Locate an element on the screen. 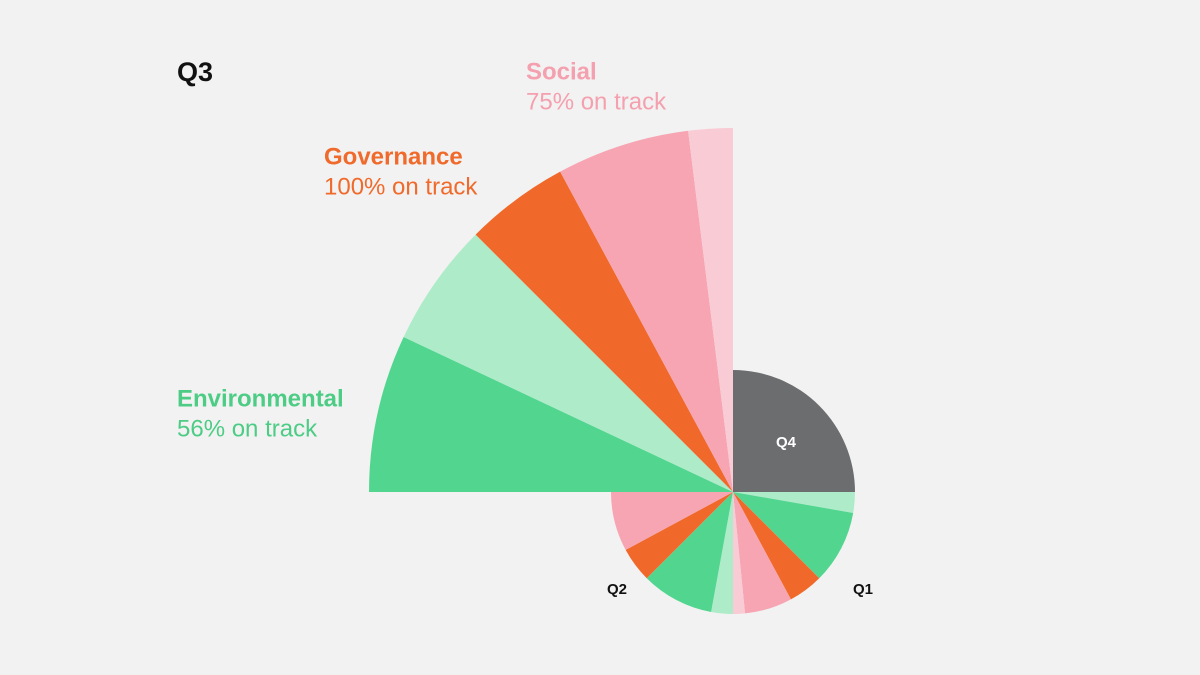  selected-quarter-title: Q3 is located at coordinates (195, 72).